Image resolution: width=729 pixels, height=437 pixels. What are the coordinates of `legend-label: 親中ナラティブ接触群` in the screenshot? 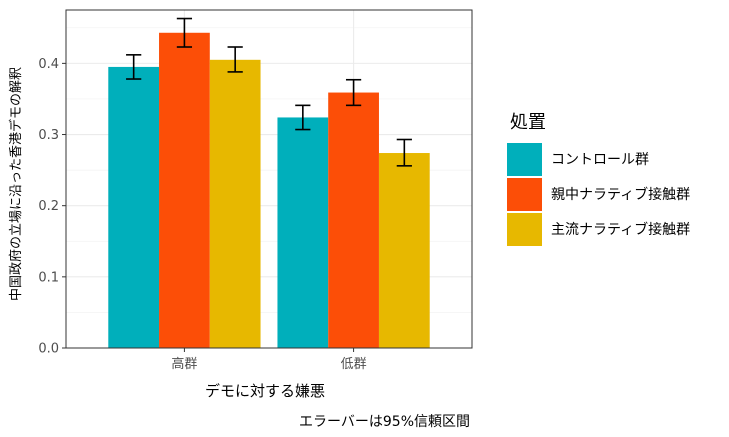 It's located at (620, 194).